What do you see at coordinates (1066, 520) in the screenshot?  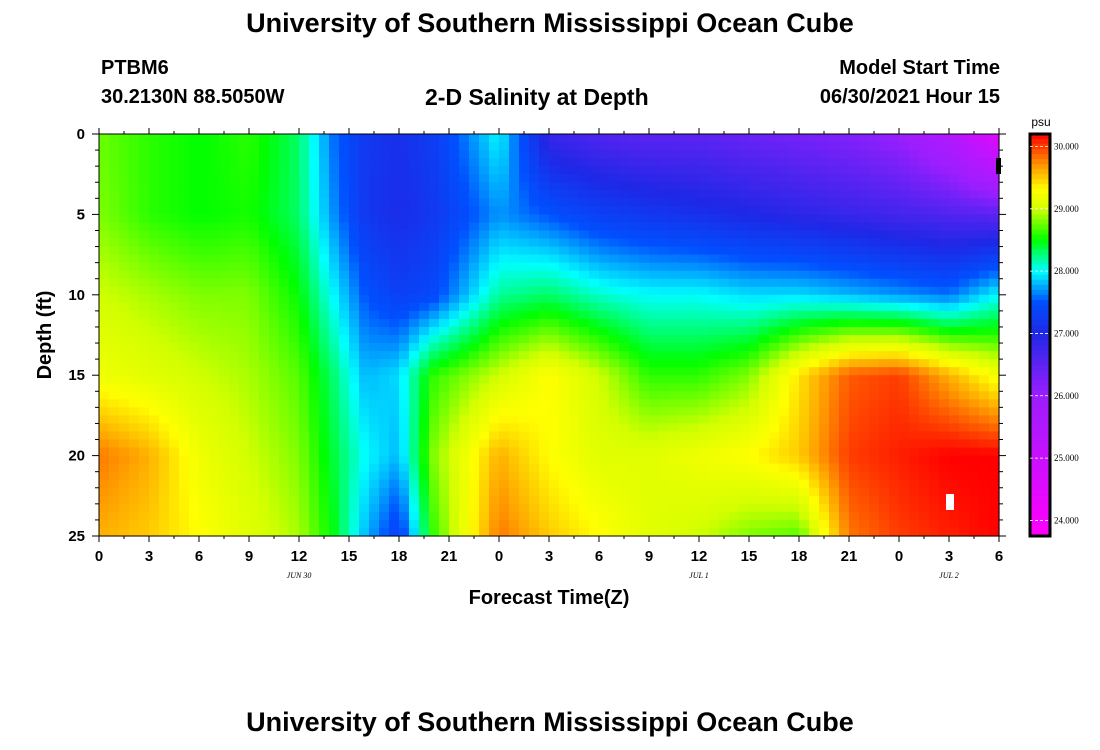 I see `colorbar-tick-label: 24.000` at bounding box center [1066, 520].